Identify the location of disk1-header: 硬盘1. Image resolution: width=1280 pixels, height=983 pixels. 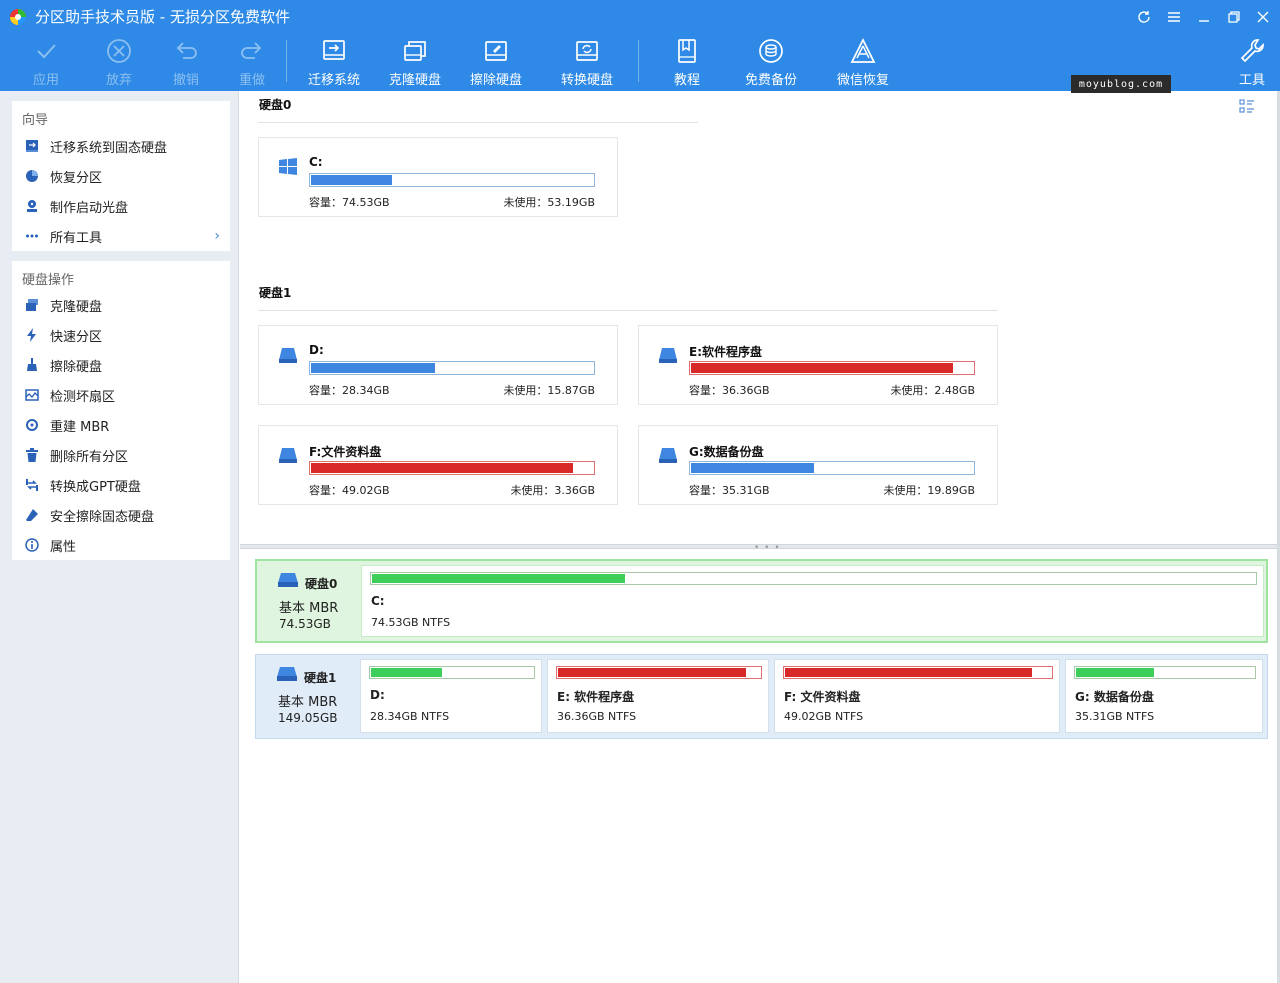
(737, 292).